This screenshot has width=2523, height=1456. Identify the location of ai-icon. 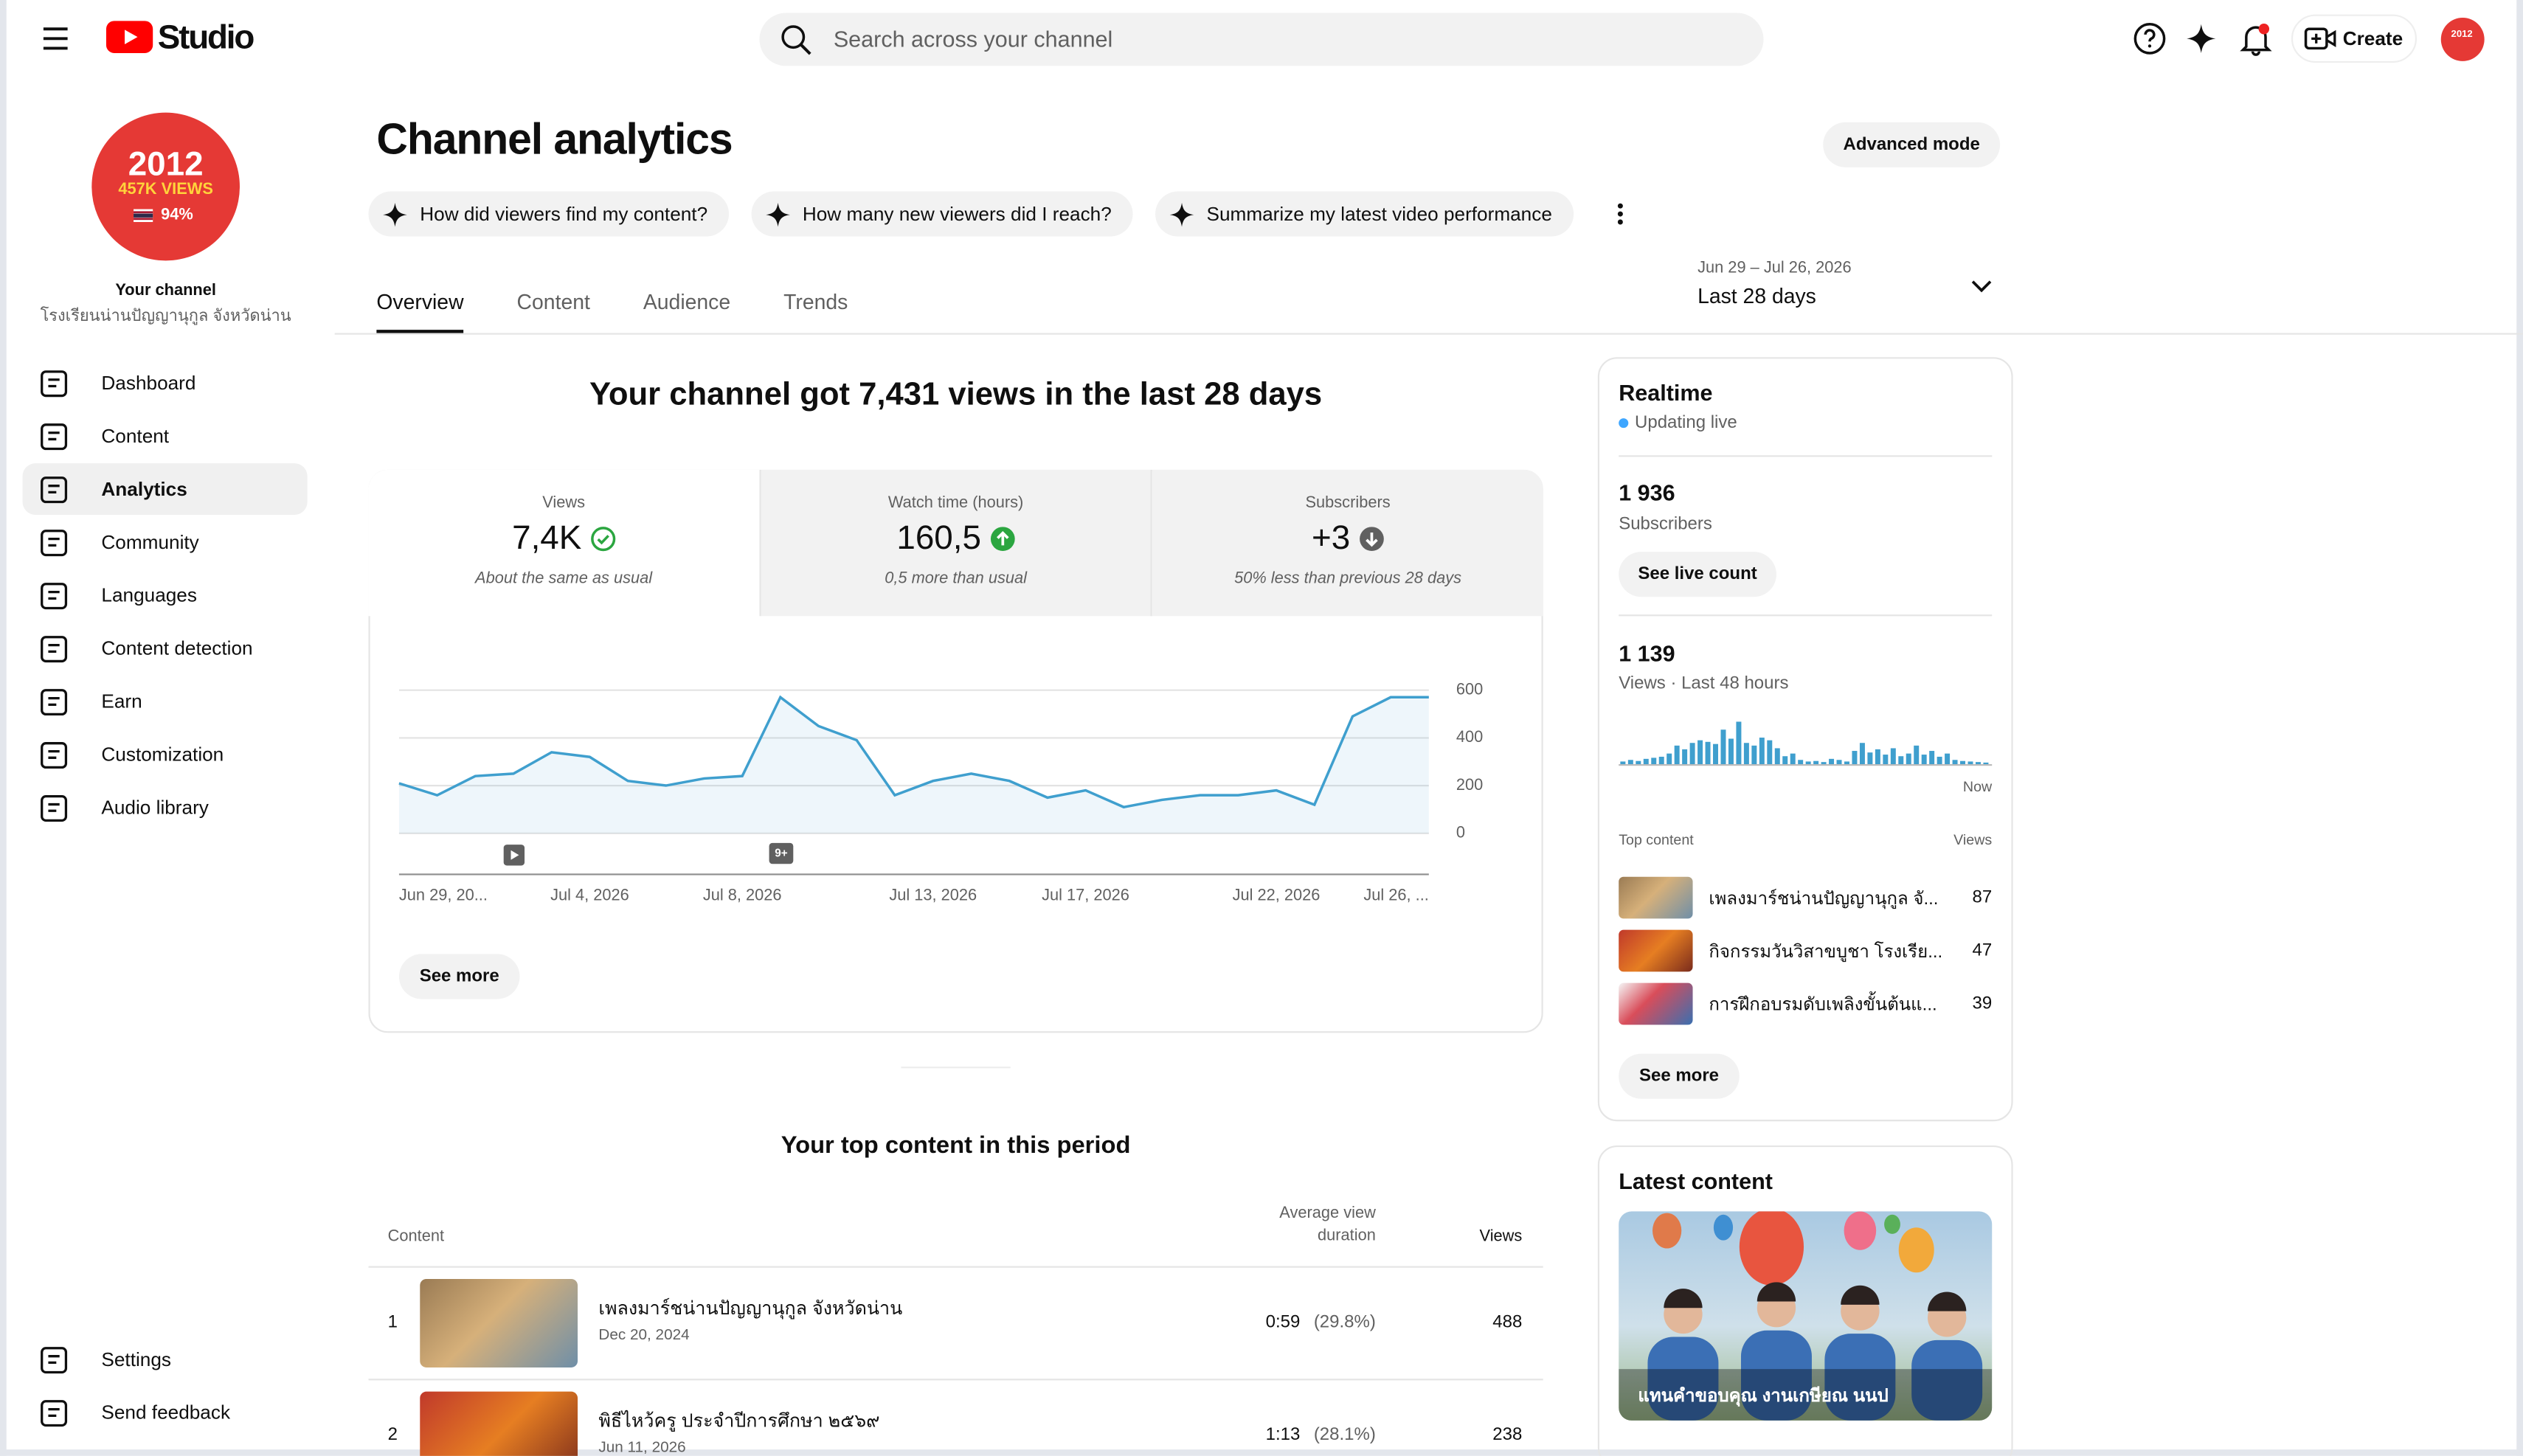
(2201, 38).